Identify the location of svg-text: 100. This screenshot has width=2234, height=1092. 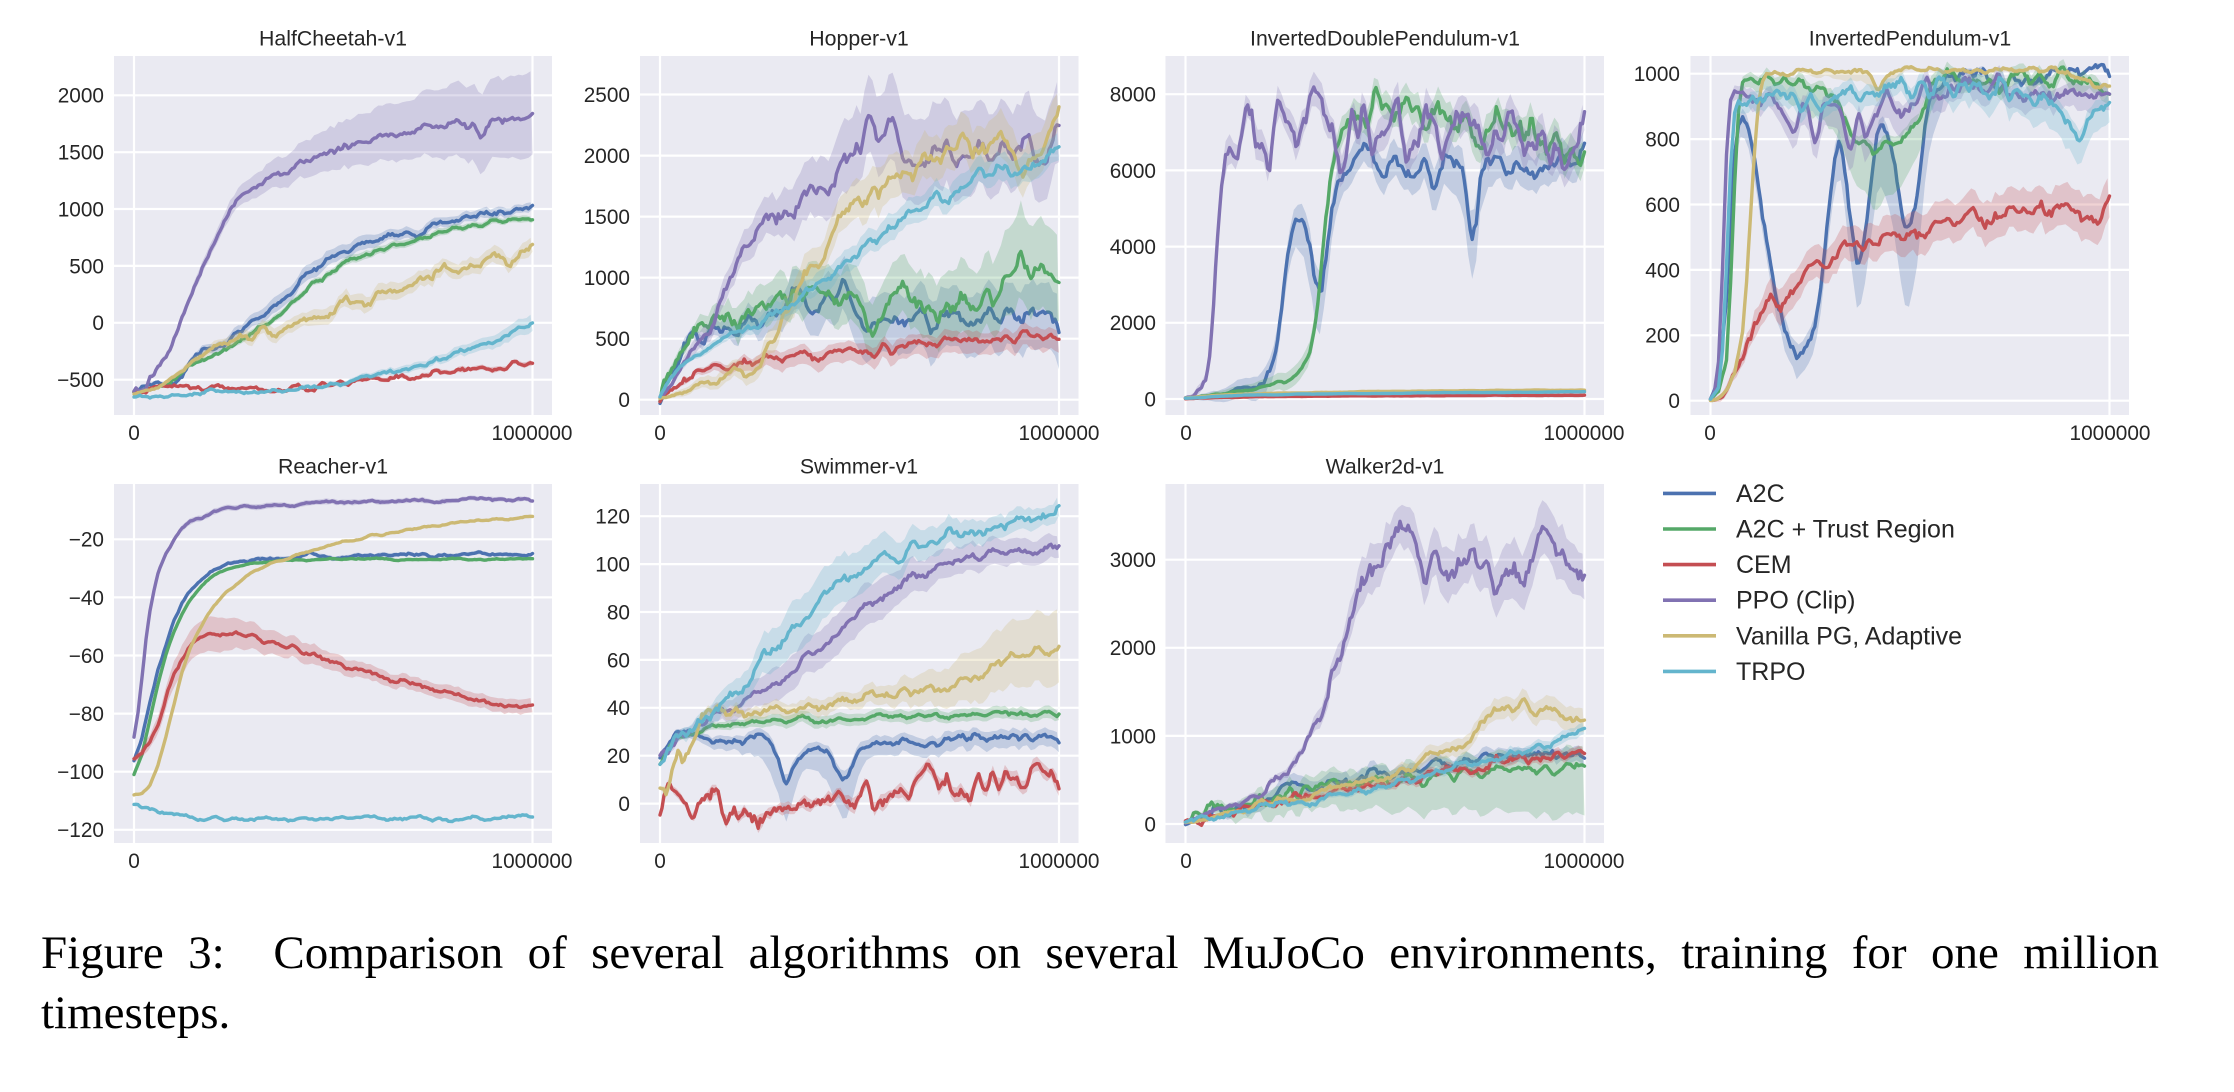
(612, 565).